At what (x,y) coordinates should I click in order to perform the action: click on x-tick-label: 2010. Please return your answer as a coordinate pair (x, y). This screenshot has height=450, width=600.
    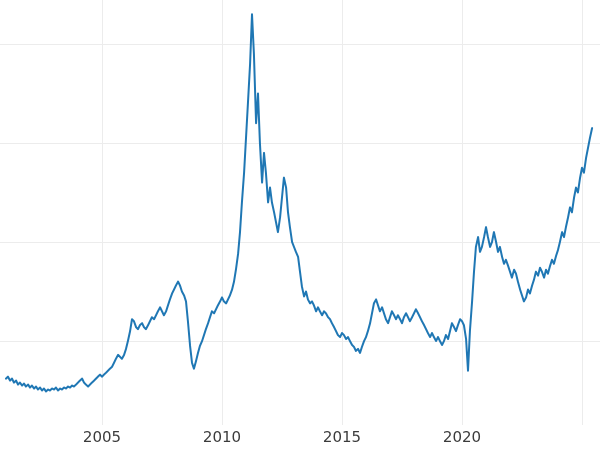
    Looking at the image, I should click on (222, 437).